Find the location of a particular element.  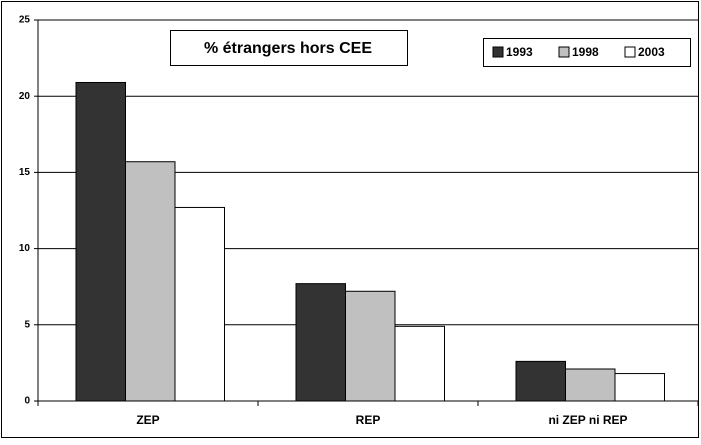

x-tick-label: ZEP is located at coordinates (147, 420).